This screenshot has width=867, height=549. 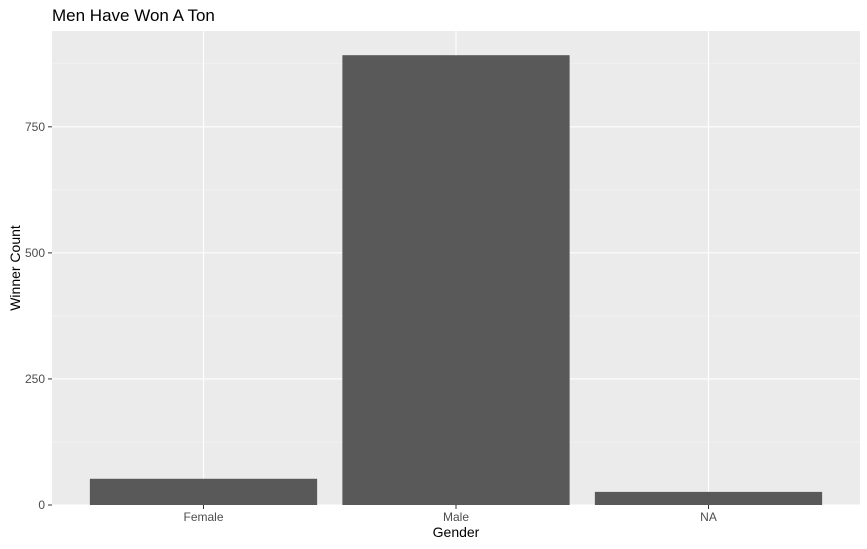 I want to click on y-tick-label: 0, so click(x=41, y=505).